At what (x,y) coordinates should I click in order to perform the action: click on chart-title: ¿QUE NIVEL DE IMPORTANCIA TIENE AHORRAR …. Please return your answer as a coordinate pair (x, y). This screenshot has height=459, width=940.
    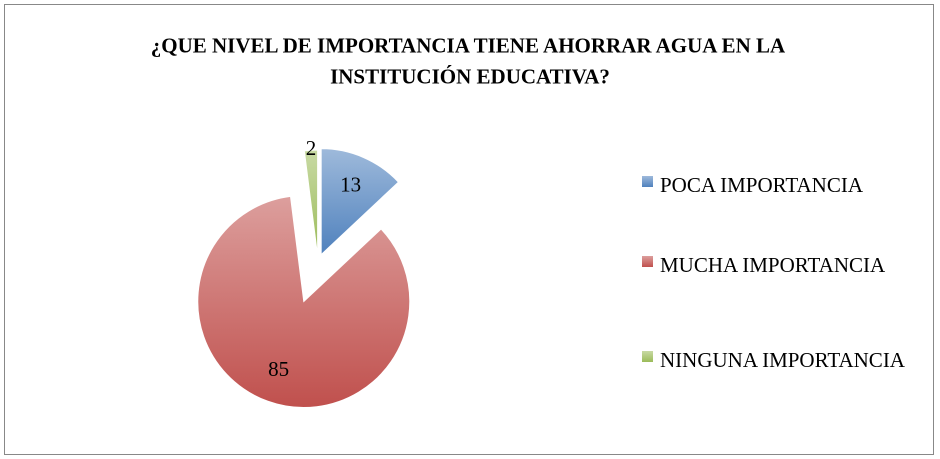
    Looking at the image, I should click on (470, 60).